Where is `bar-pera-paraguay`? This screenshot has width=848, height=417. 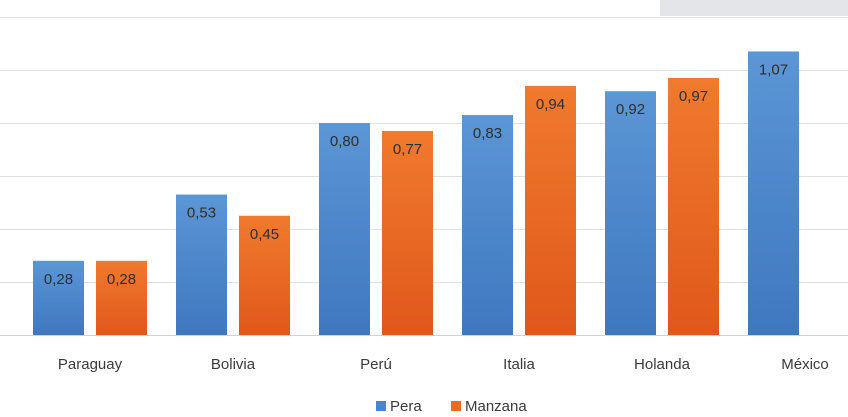 bar-pera-paraguay is located at coordinates (58, 297).